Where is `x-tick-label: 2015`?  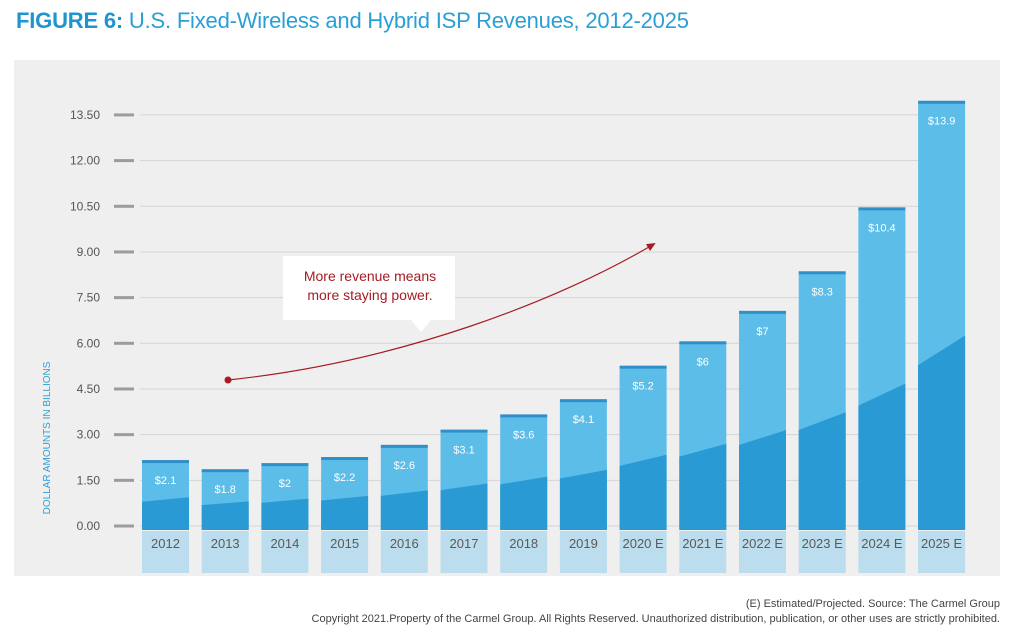
x-tick-label: 2015 is located at coordinates (344, 543).